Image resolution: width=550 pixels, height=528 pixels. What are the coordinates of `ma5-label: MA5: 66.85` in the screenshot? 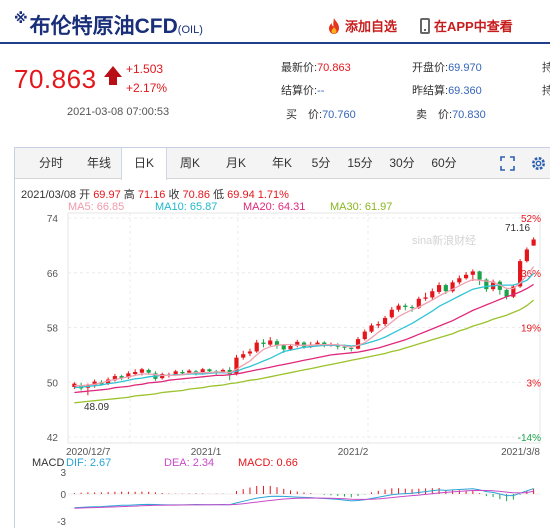 It's located at (96, 207).